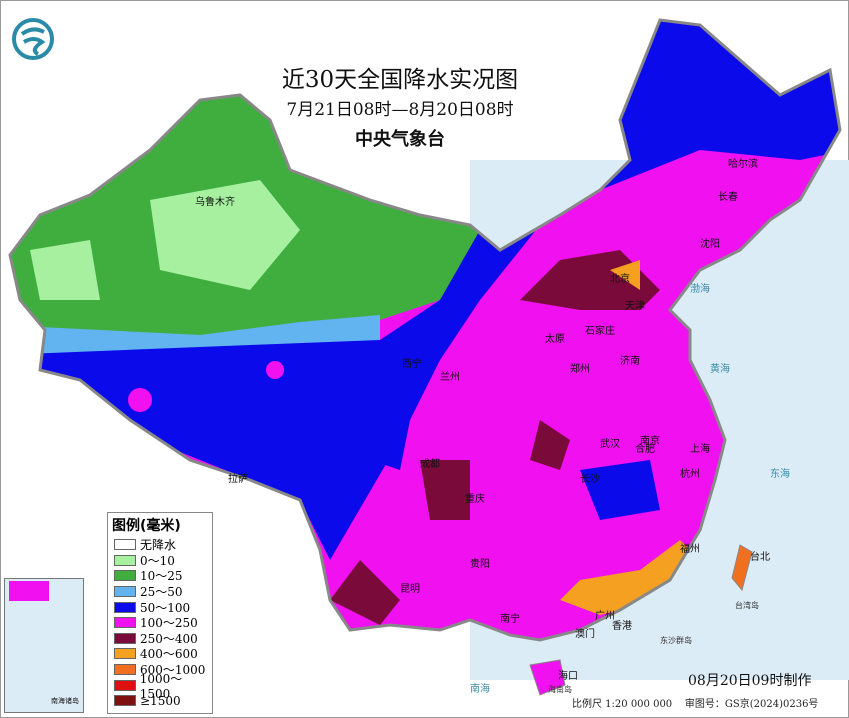  What do you see at coordinates (690, 549) in the screenshot?
I see `city-label: 福州` at bounding box center [690, 549].